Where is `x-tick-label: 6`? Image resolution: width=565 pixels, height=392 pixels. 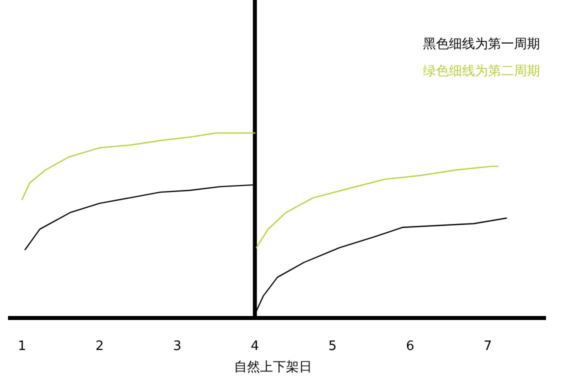 x-tick-label: 6 is located at coordinates (410, 346).